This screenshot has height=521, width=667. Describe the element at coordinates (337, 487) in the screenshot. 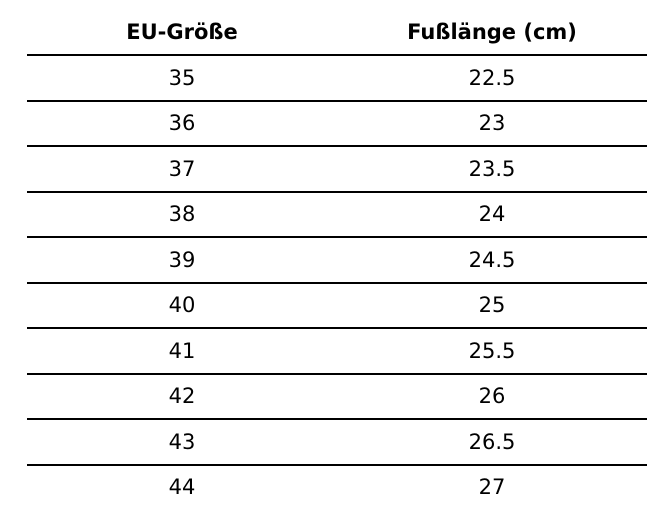

I see `table-row: 44 27` at that location.